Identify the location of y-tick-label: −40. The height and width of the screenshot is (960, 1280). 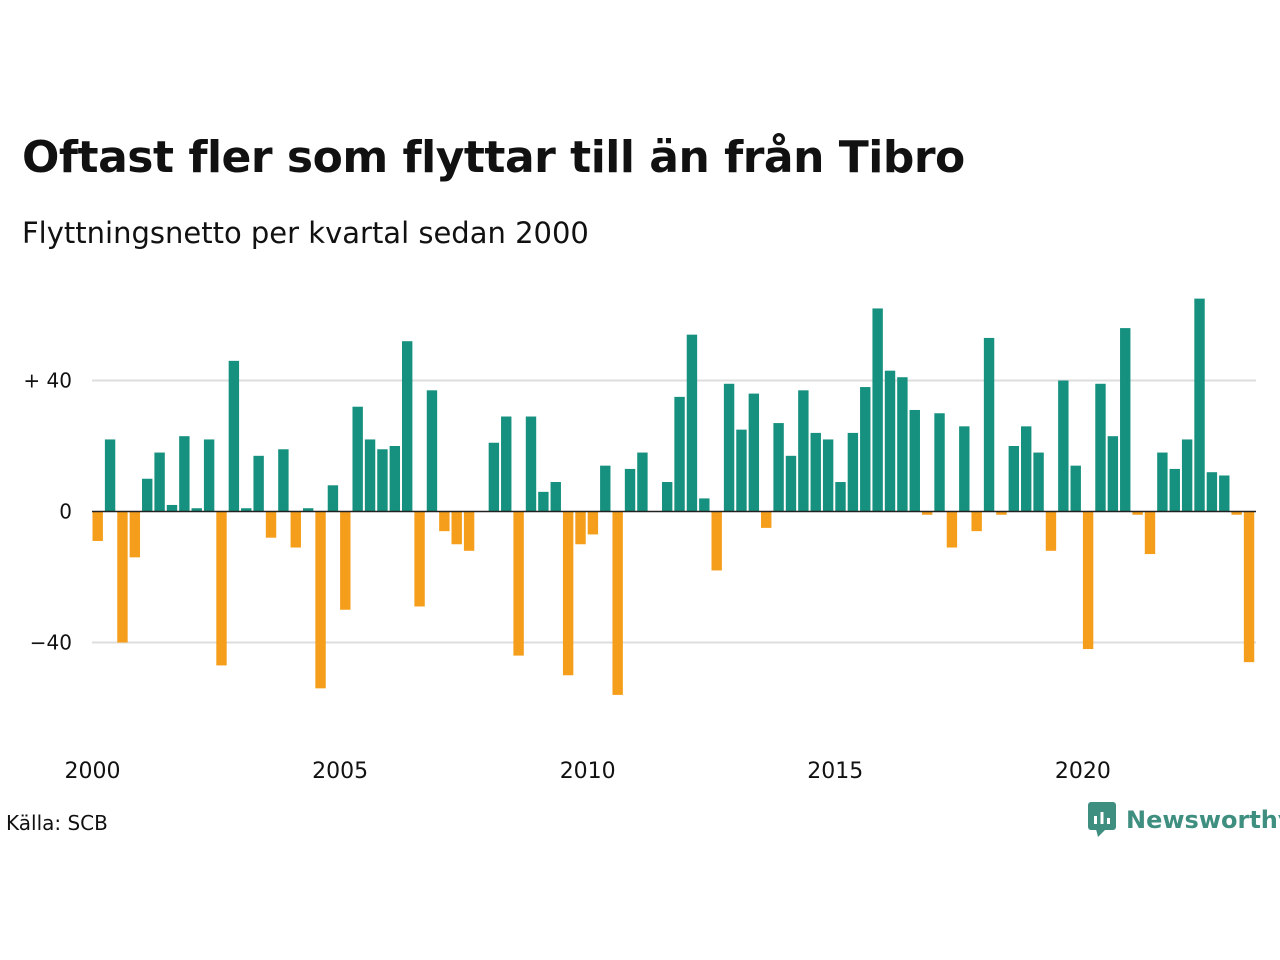
(51, 643).